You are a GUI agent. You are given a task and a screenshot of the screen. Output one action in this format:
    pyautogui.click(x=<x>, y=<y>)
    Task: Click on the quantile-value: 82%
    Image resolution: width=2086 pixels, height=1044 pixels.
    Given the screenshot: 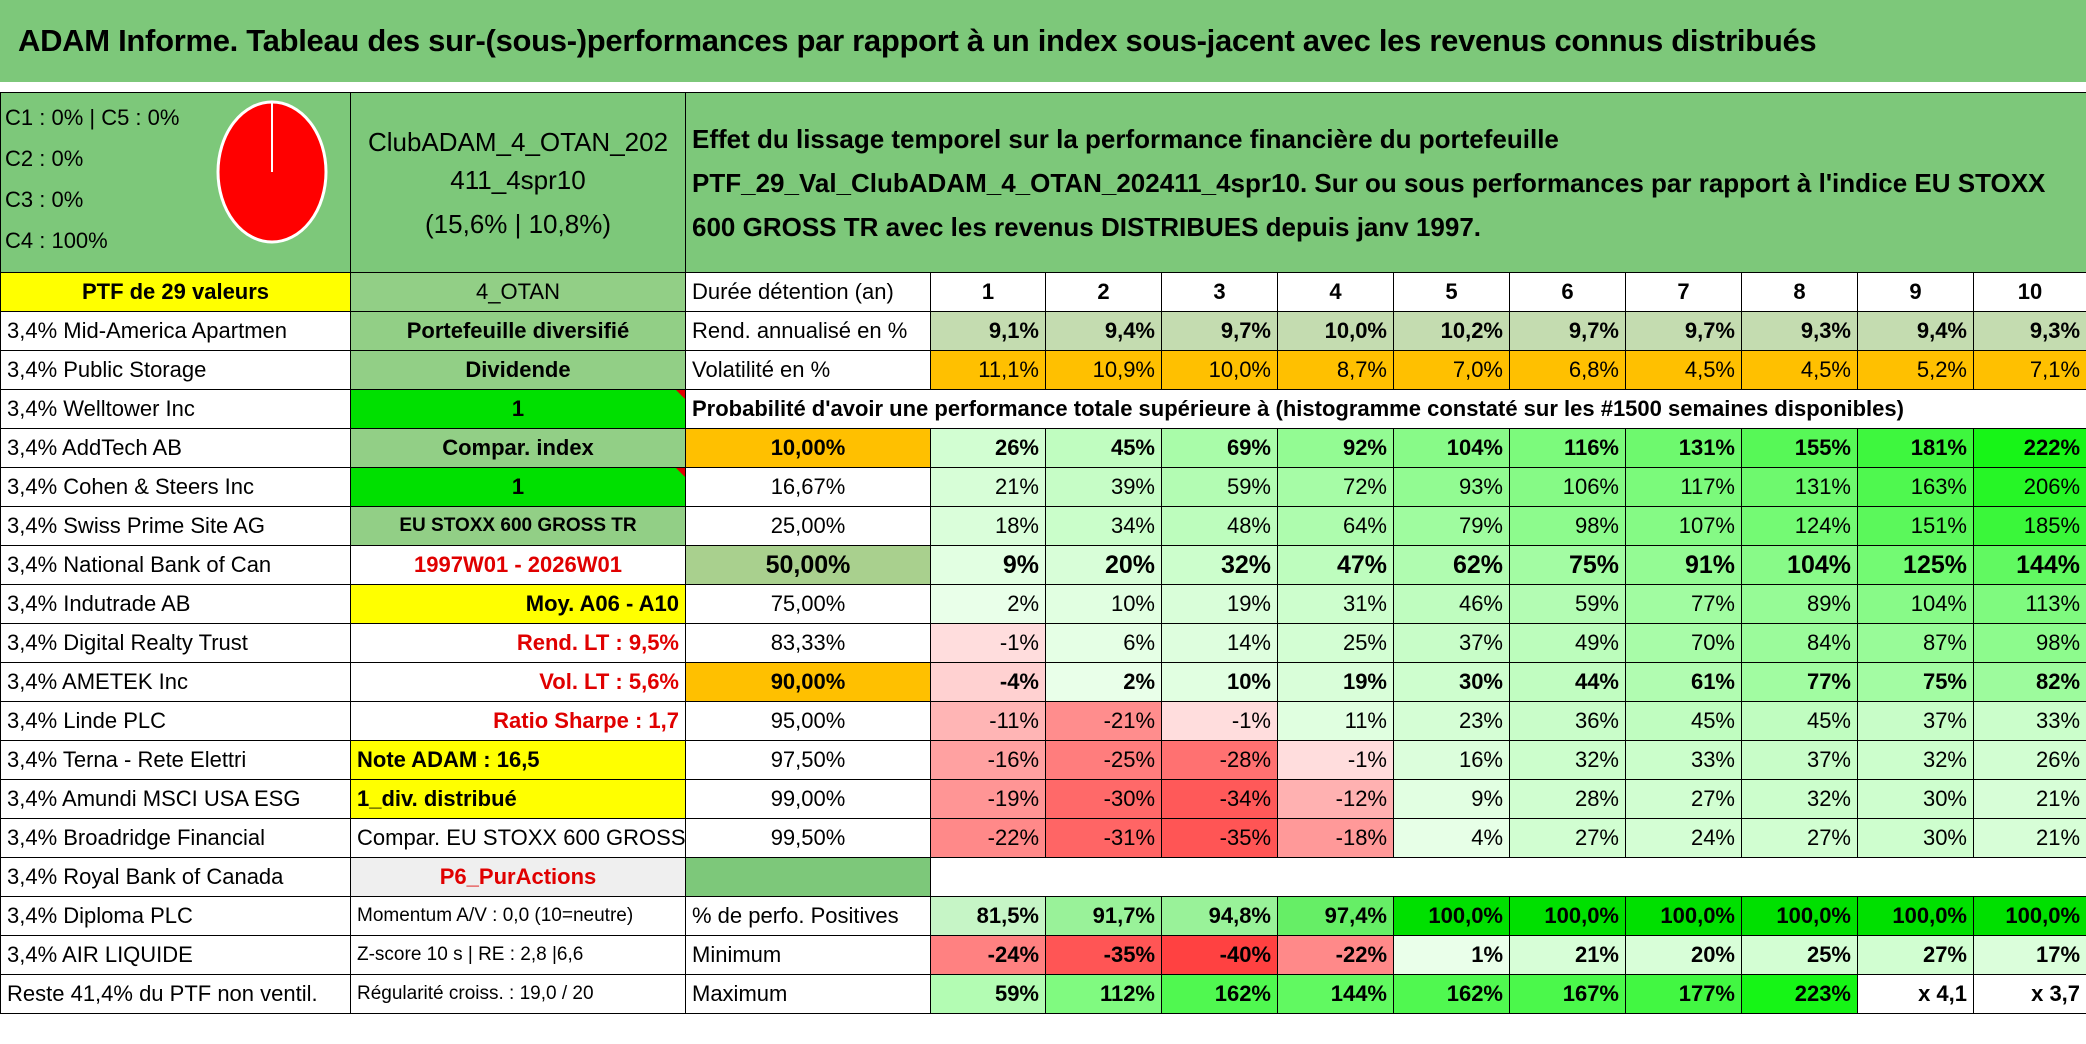 What is the action you would take?
    pyautogui.click(x=2029, y=682)
    